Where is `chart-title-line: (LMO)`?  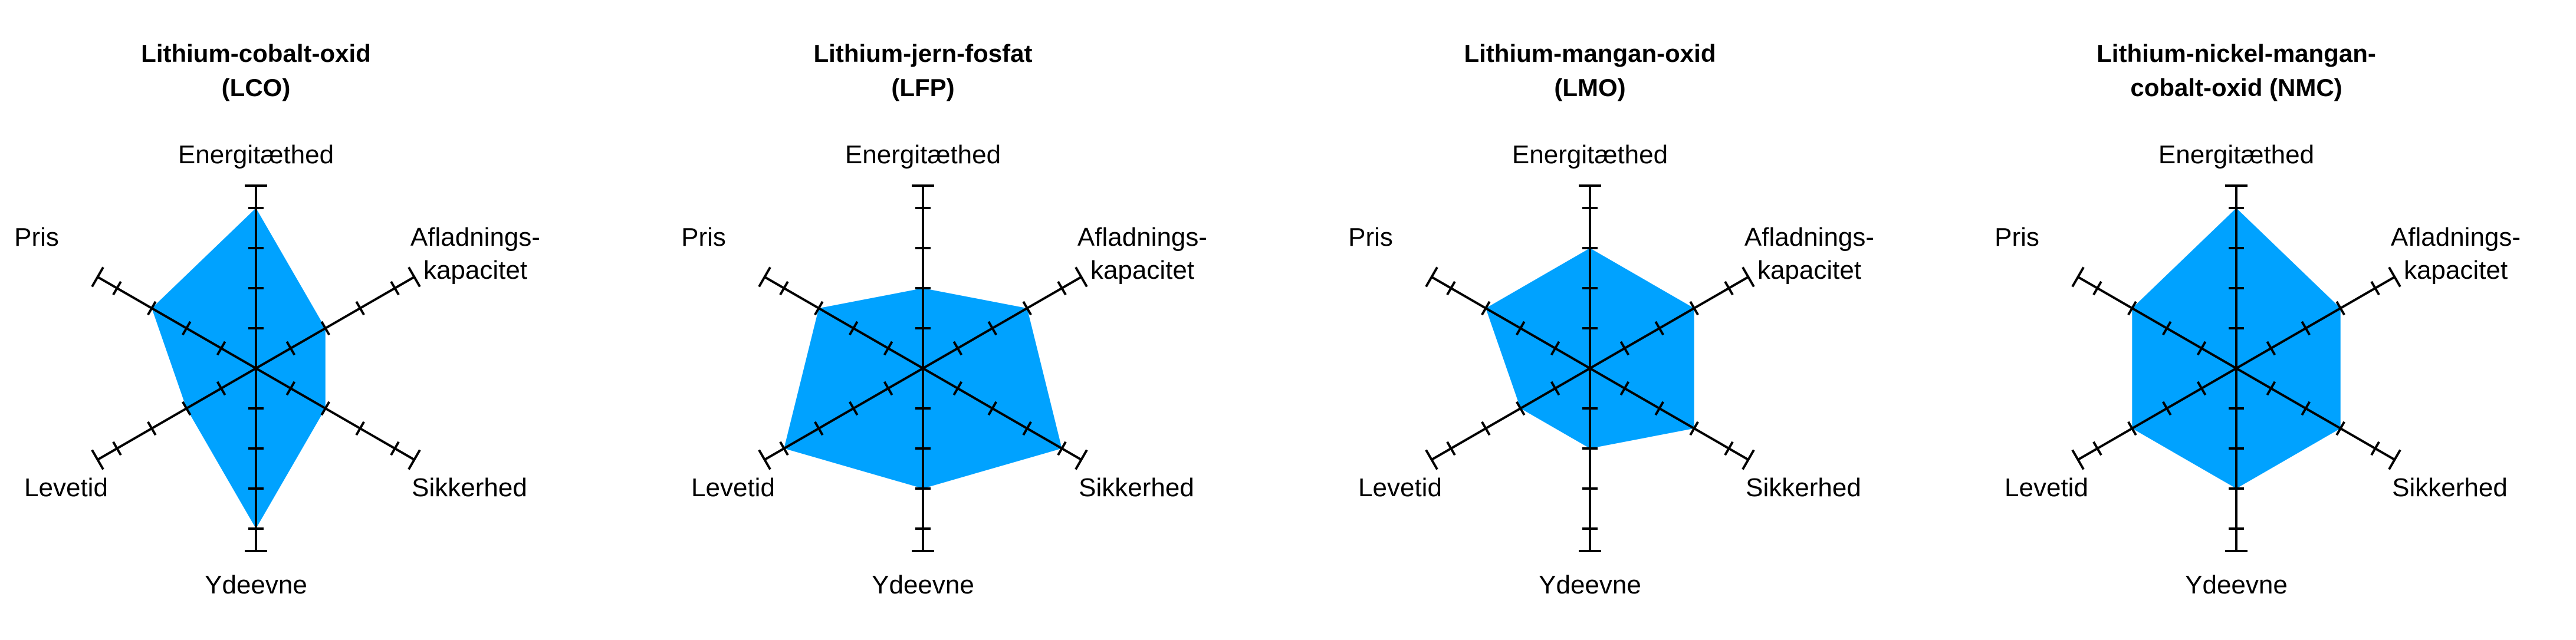 chart-title-line: (LMO) is located at coordinates (1589, 88).